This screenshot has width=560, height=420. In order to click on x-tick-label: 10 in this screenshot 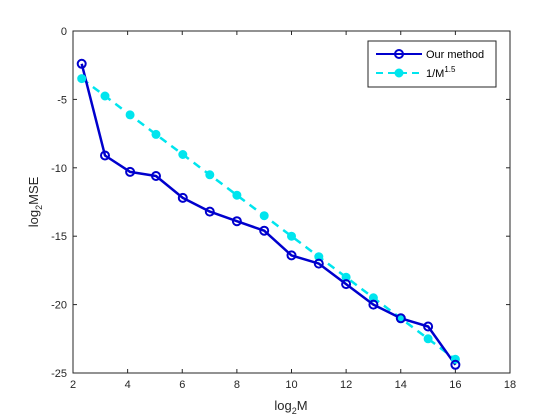, I will do `click(291, 385)`.